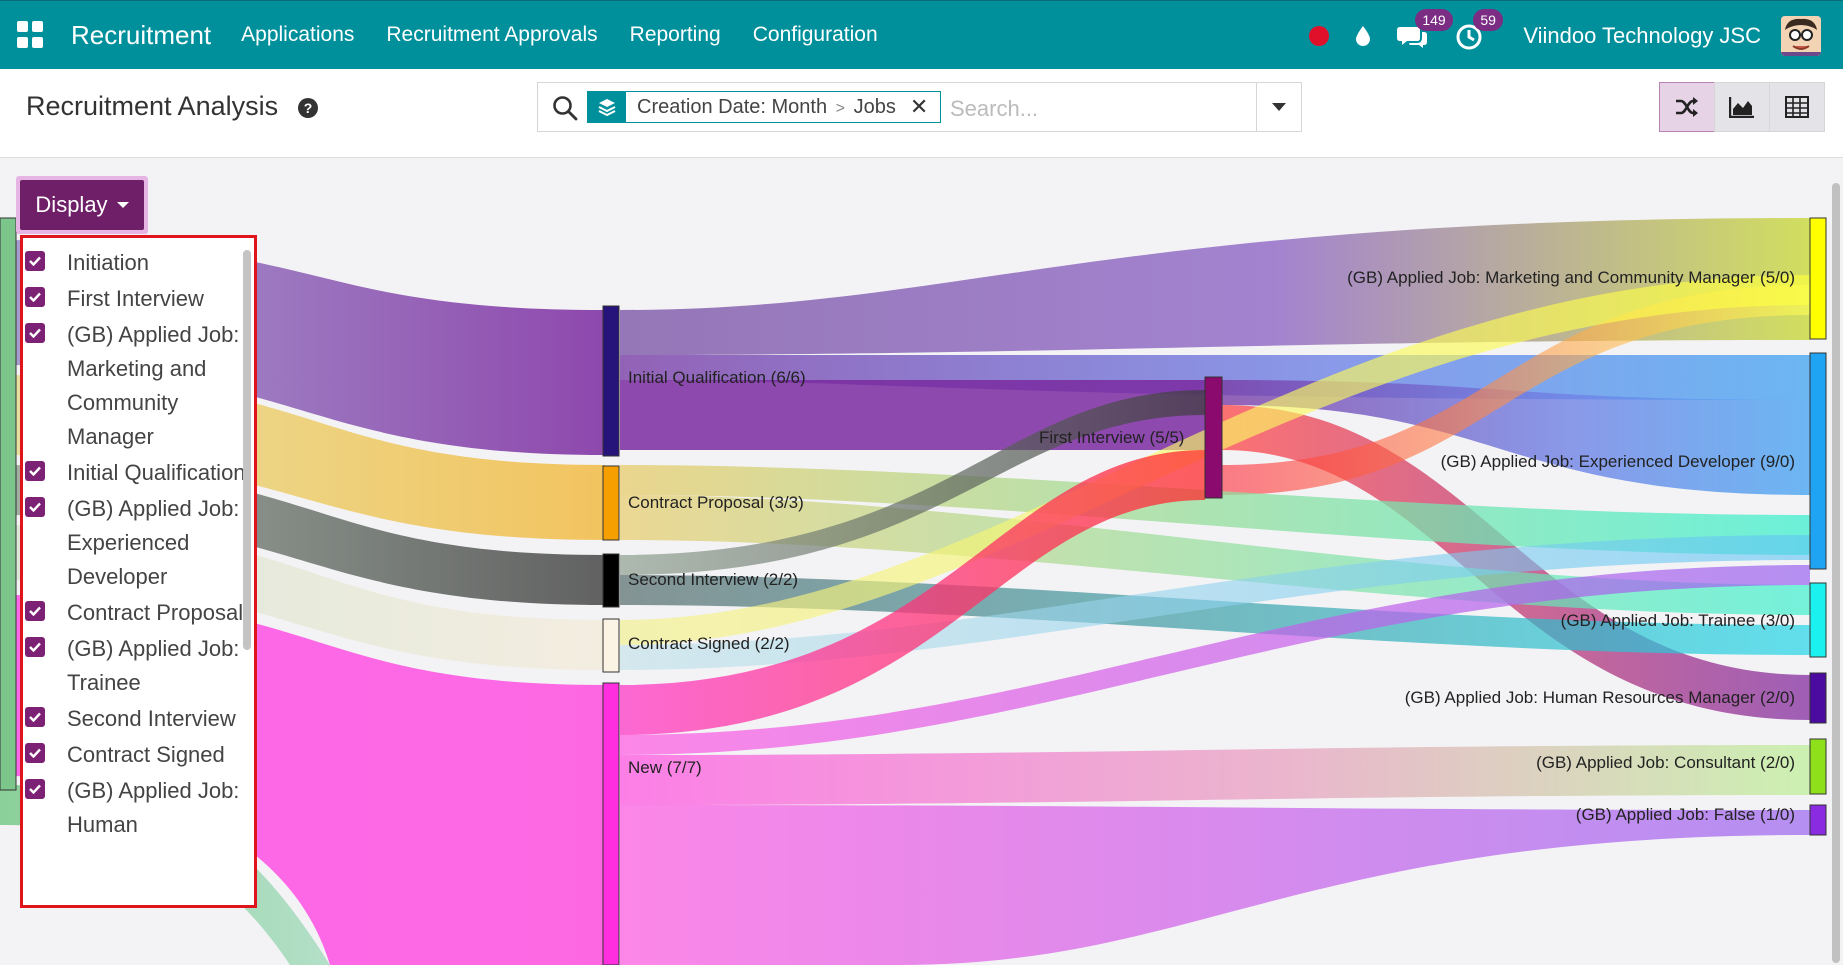 The image size is (1843, 965). What do you see at coordinates (1818, 278) in the screenshot?
I see `node-job-marketing` at bounding box center [1818, 278].